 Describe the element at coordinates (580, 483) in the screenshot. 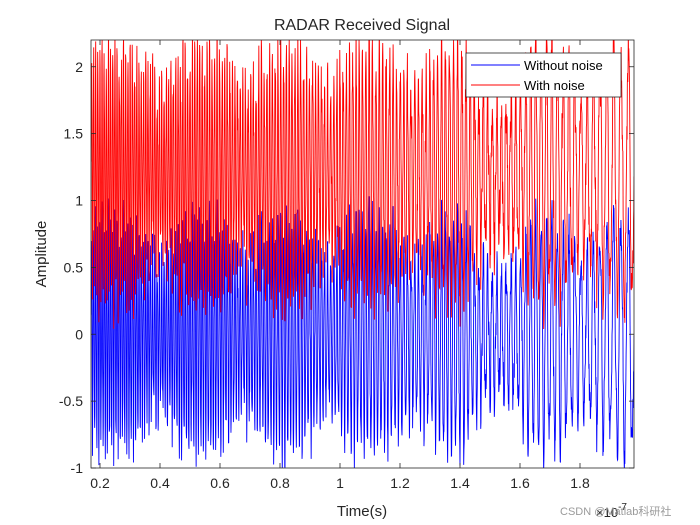

I see `x-tick-label: 1.8` at that location.